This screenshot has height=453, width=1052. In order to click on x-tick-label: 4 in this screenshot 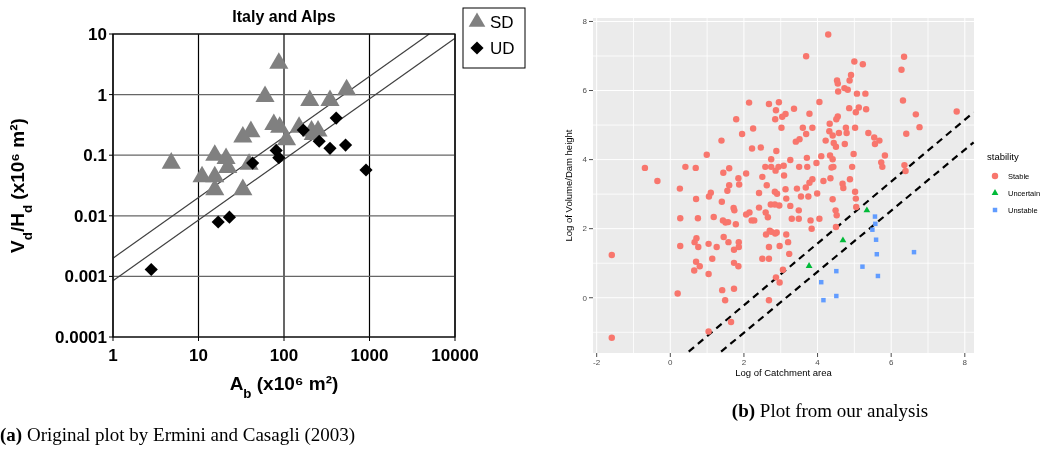, I will do `click(818, 362)`.